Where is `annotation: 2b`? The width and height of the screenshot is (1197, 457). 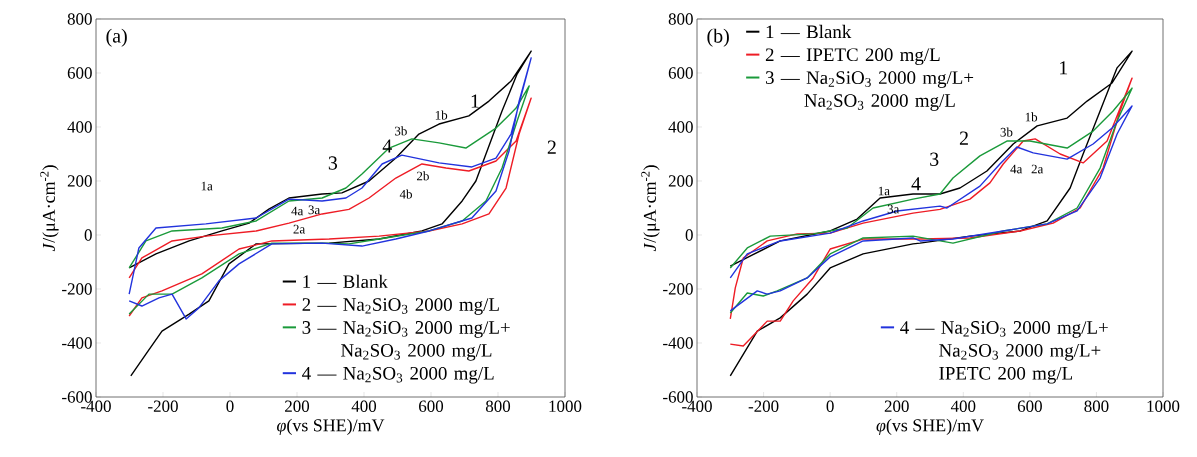 annotation: 2b is located at coordinates (422, 176).